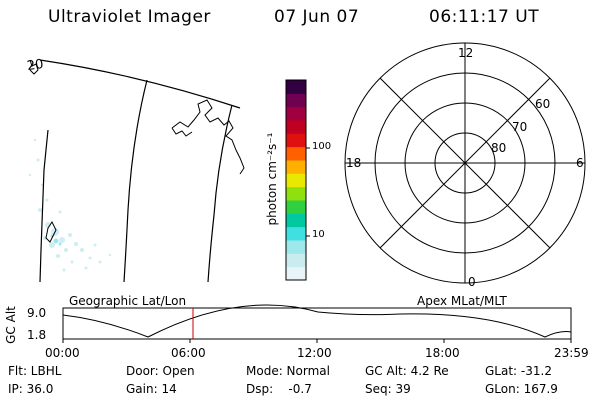 The image size is (600, 400). What do you see at coordinates (279, 389) in the screenshot?
I see `dsp-info: Dsp: -0.7` at bounding box center [279, 389].